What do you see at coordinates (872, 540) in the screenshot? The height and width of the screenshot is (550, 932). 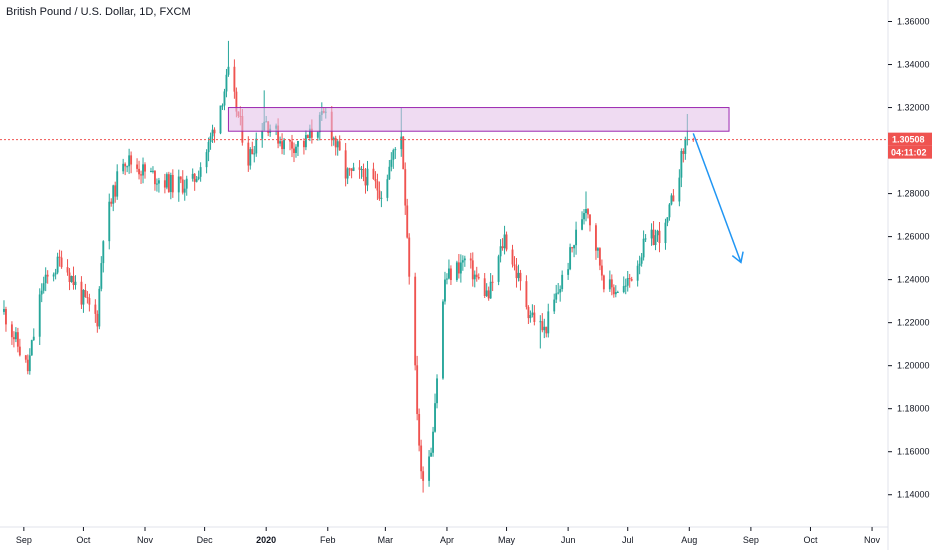 I see `x-tick-label-14: Nov` at bounding box center [872, 540].